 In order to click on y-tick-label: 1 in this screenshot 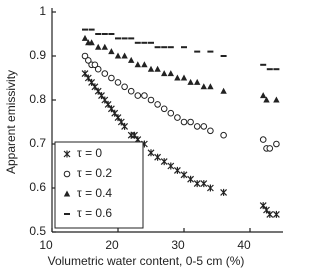, I will do `click(42, 11)`.